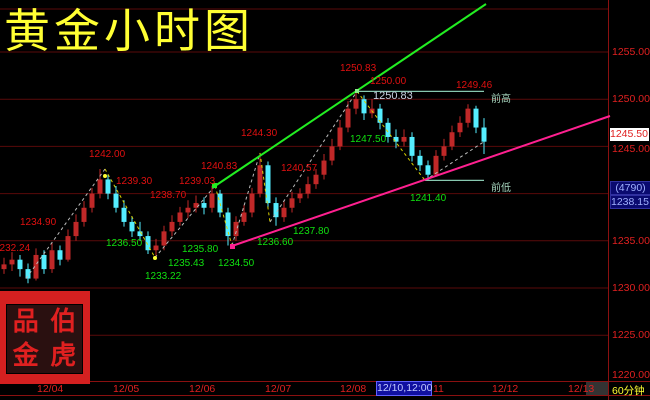 The image size is (650, 400). I want to click on low-label: 1235.43, so click(186, 263).